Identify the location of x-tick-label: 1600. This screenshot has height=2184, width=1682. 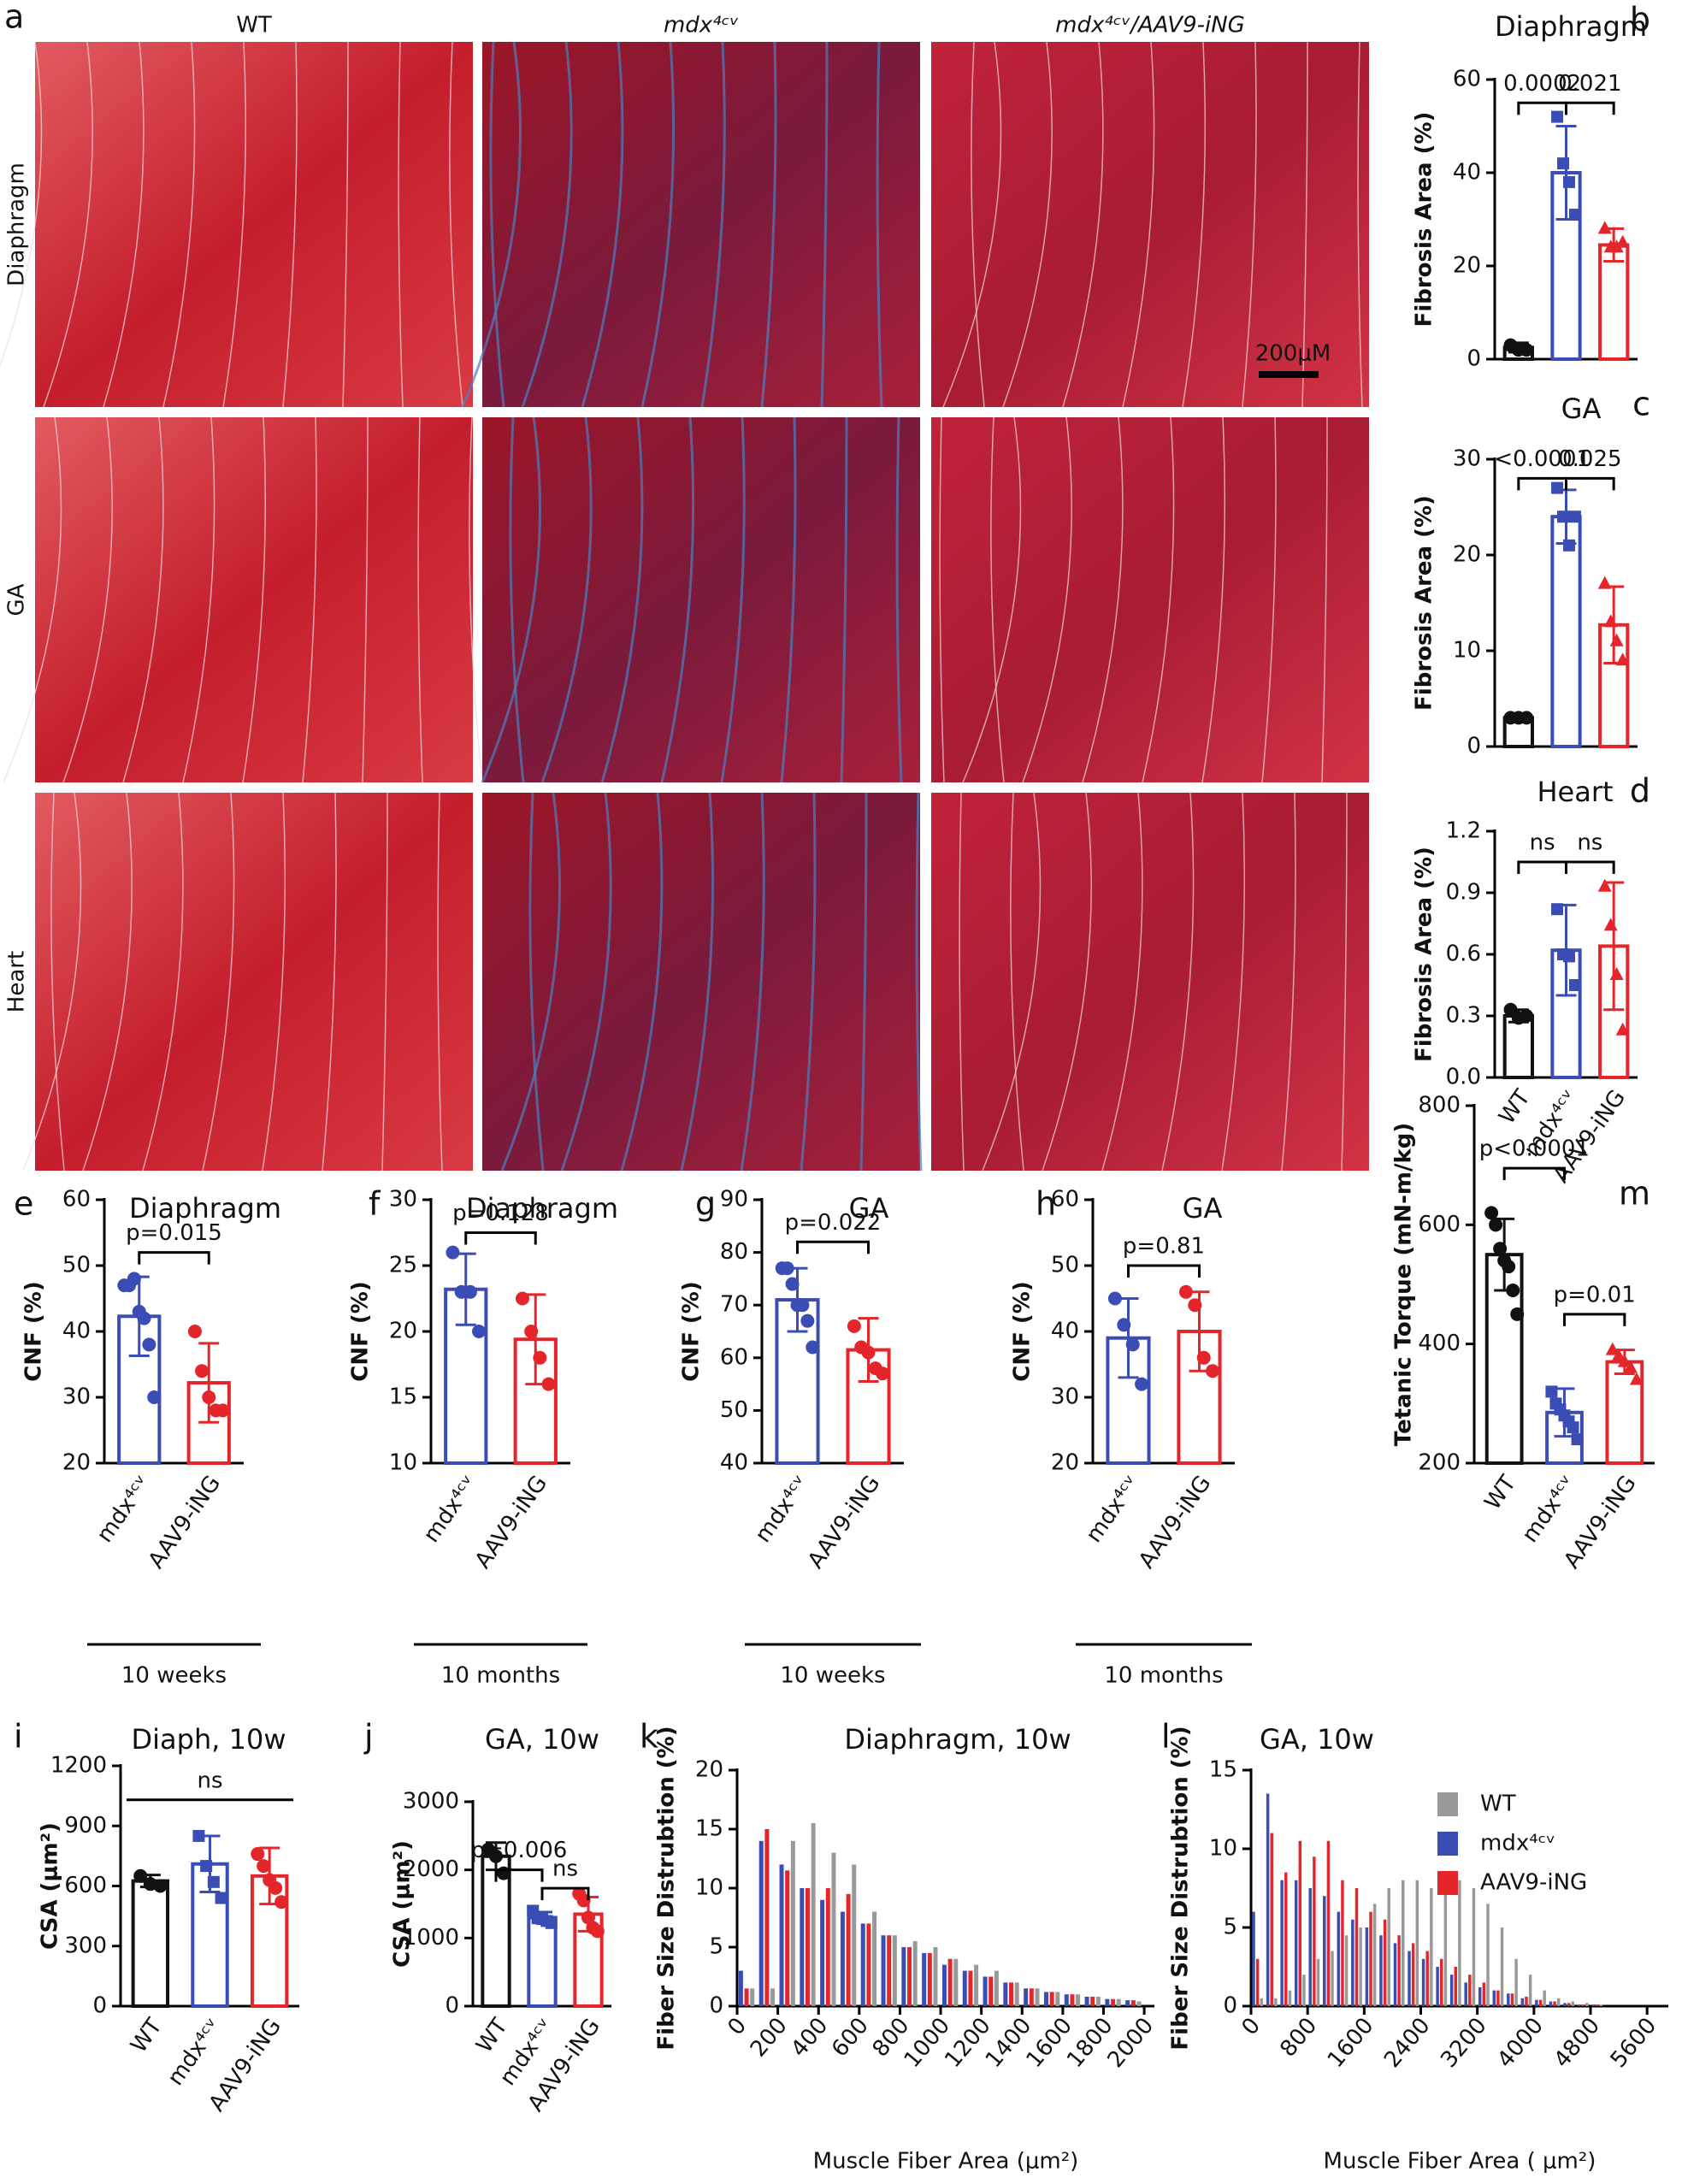
(1049, 2043).